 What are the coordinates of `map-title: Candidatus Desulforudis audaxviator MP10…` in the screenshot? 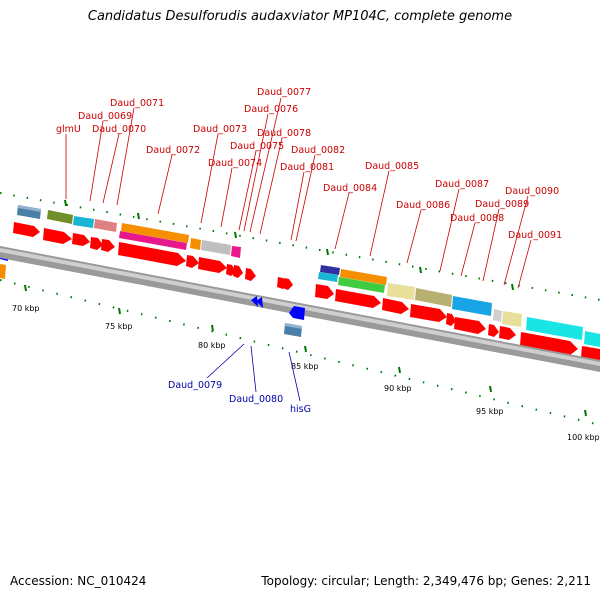 It's located at (300, 16).